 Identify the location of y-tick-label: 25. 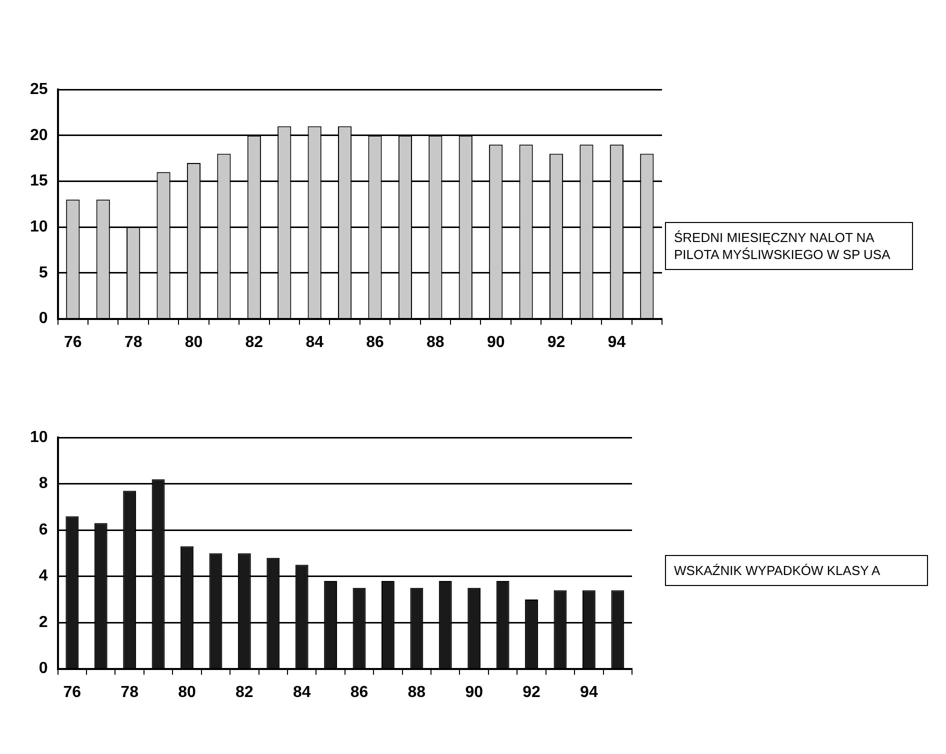
(39, 89).